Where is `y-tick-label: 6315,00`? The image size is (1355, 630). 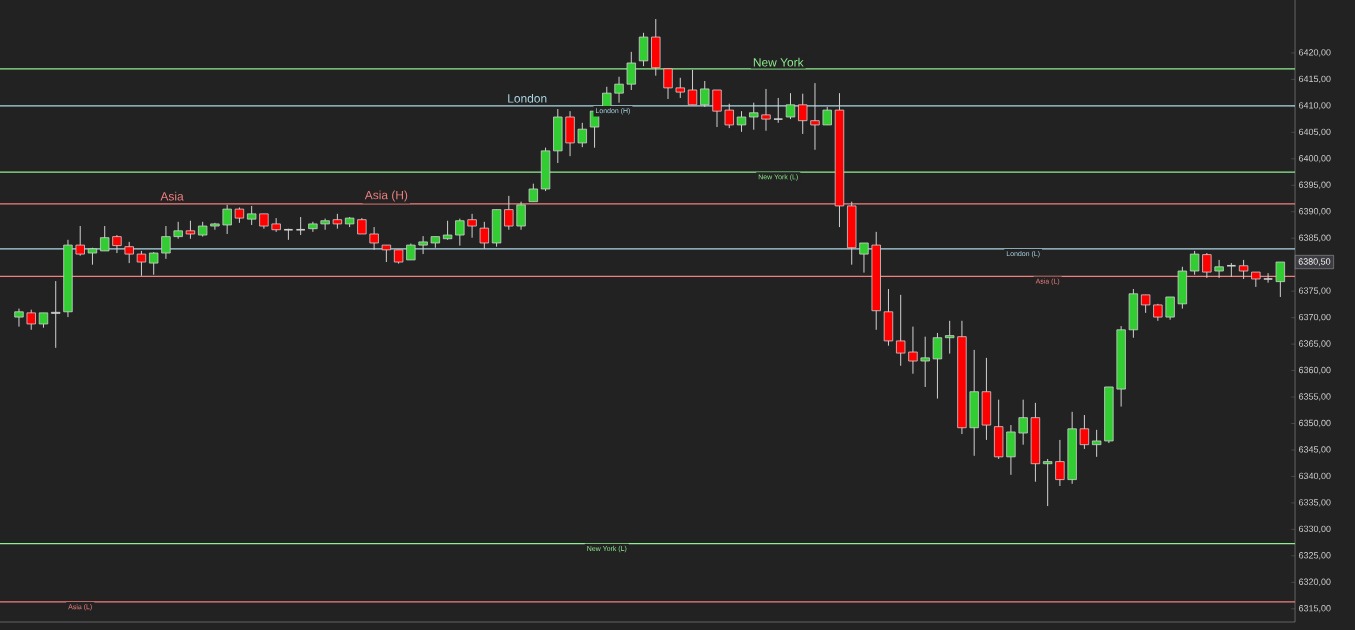 y-tick-label: 6315,00 is located at coordinates (1315, 609).